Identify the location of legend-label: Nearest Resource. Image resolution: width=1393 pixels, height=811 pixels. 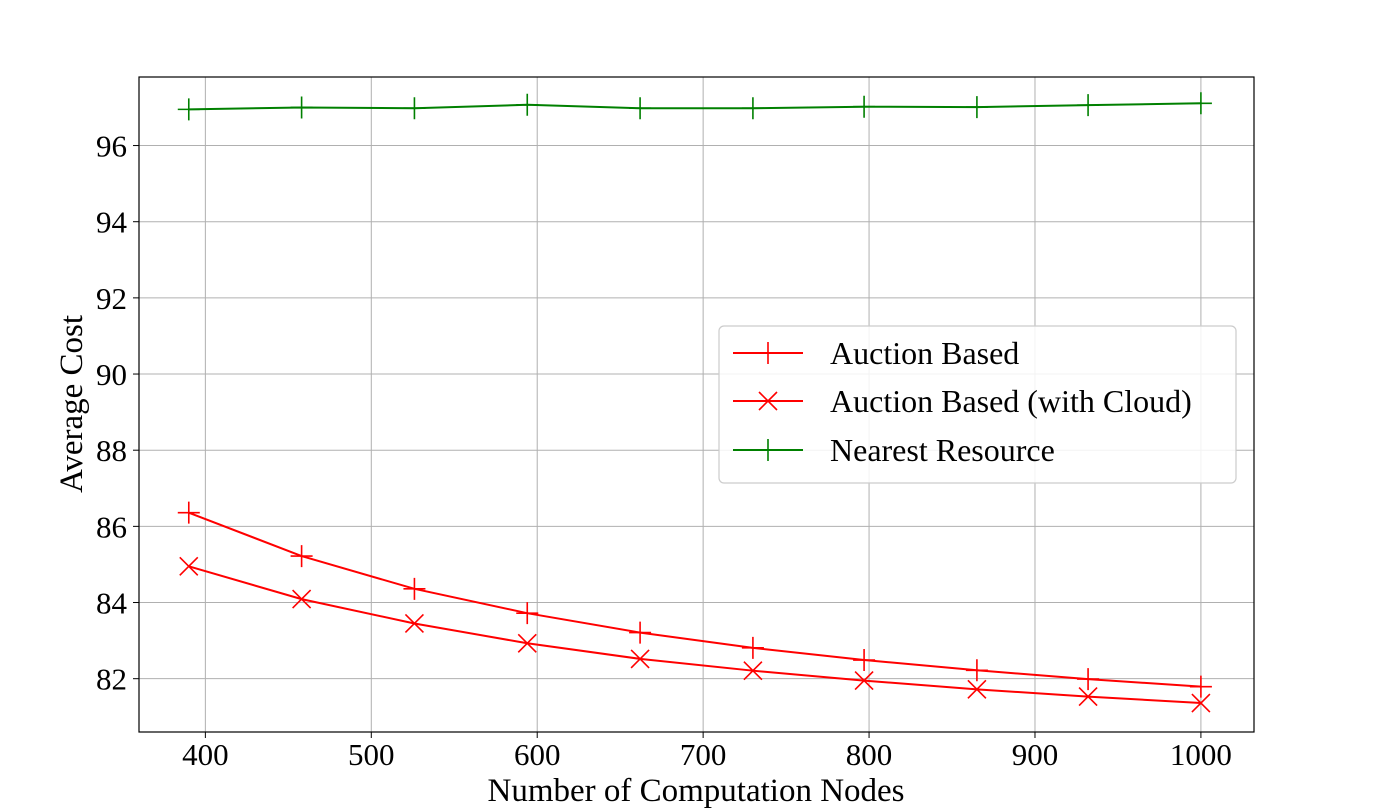
(942, 450).